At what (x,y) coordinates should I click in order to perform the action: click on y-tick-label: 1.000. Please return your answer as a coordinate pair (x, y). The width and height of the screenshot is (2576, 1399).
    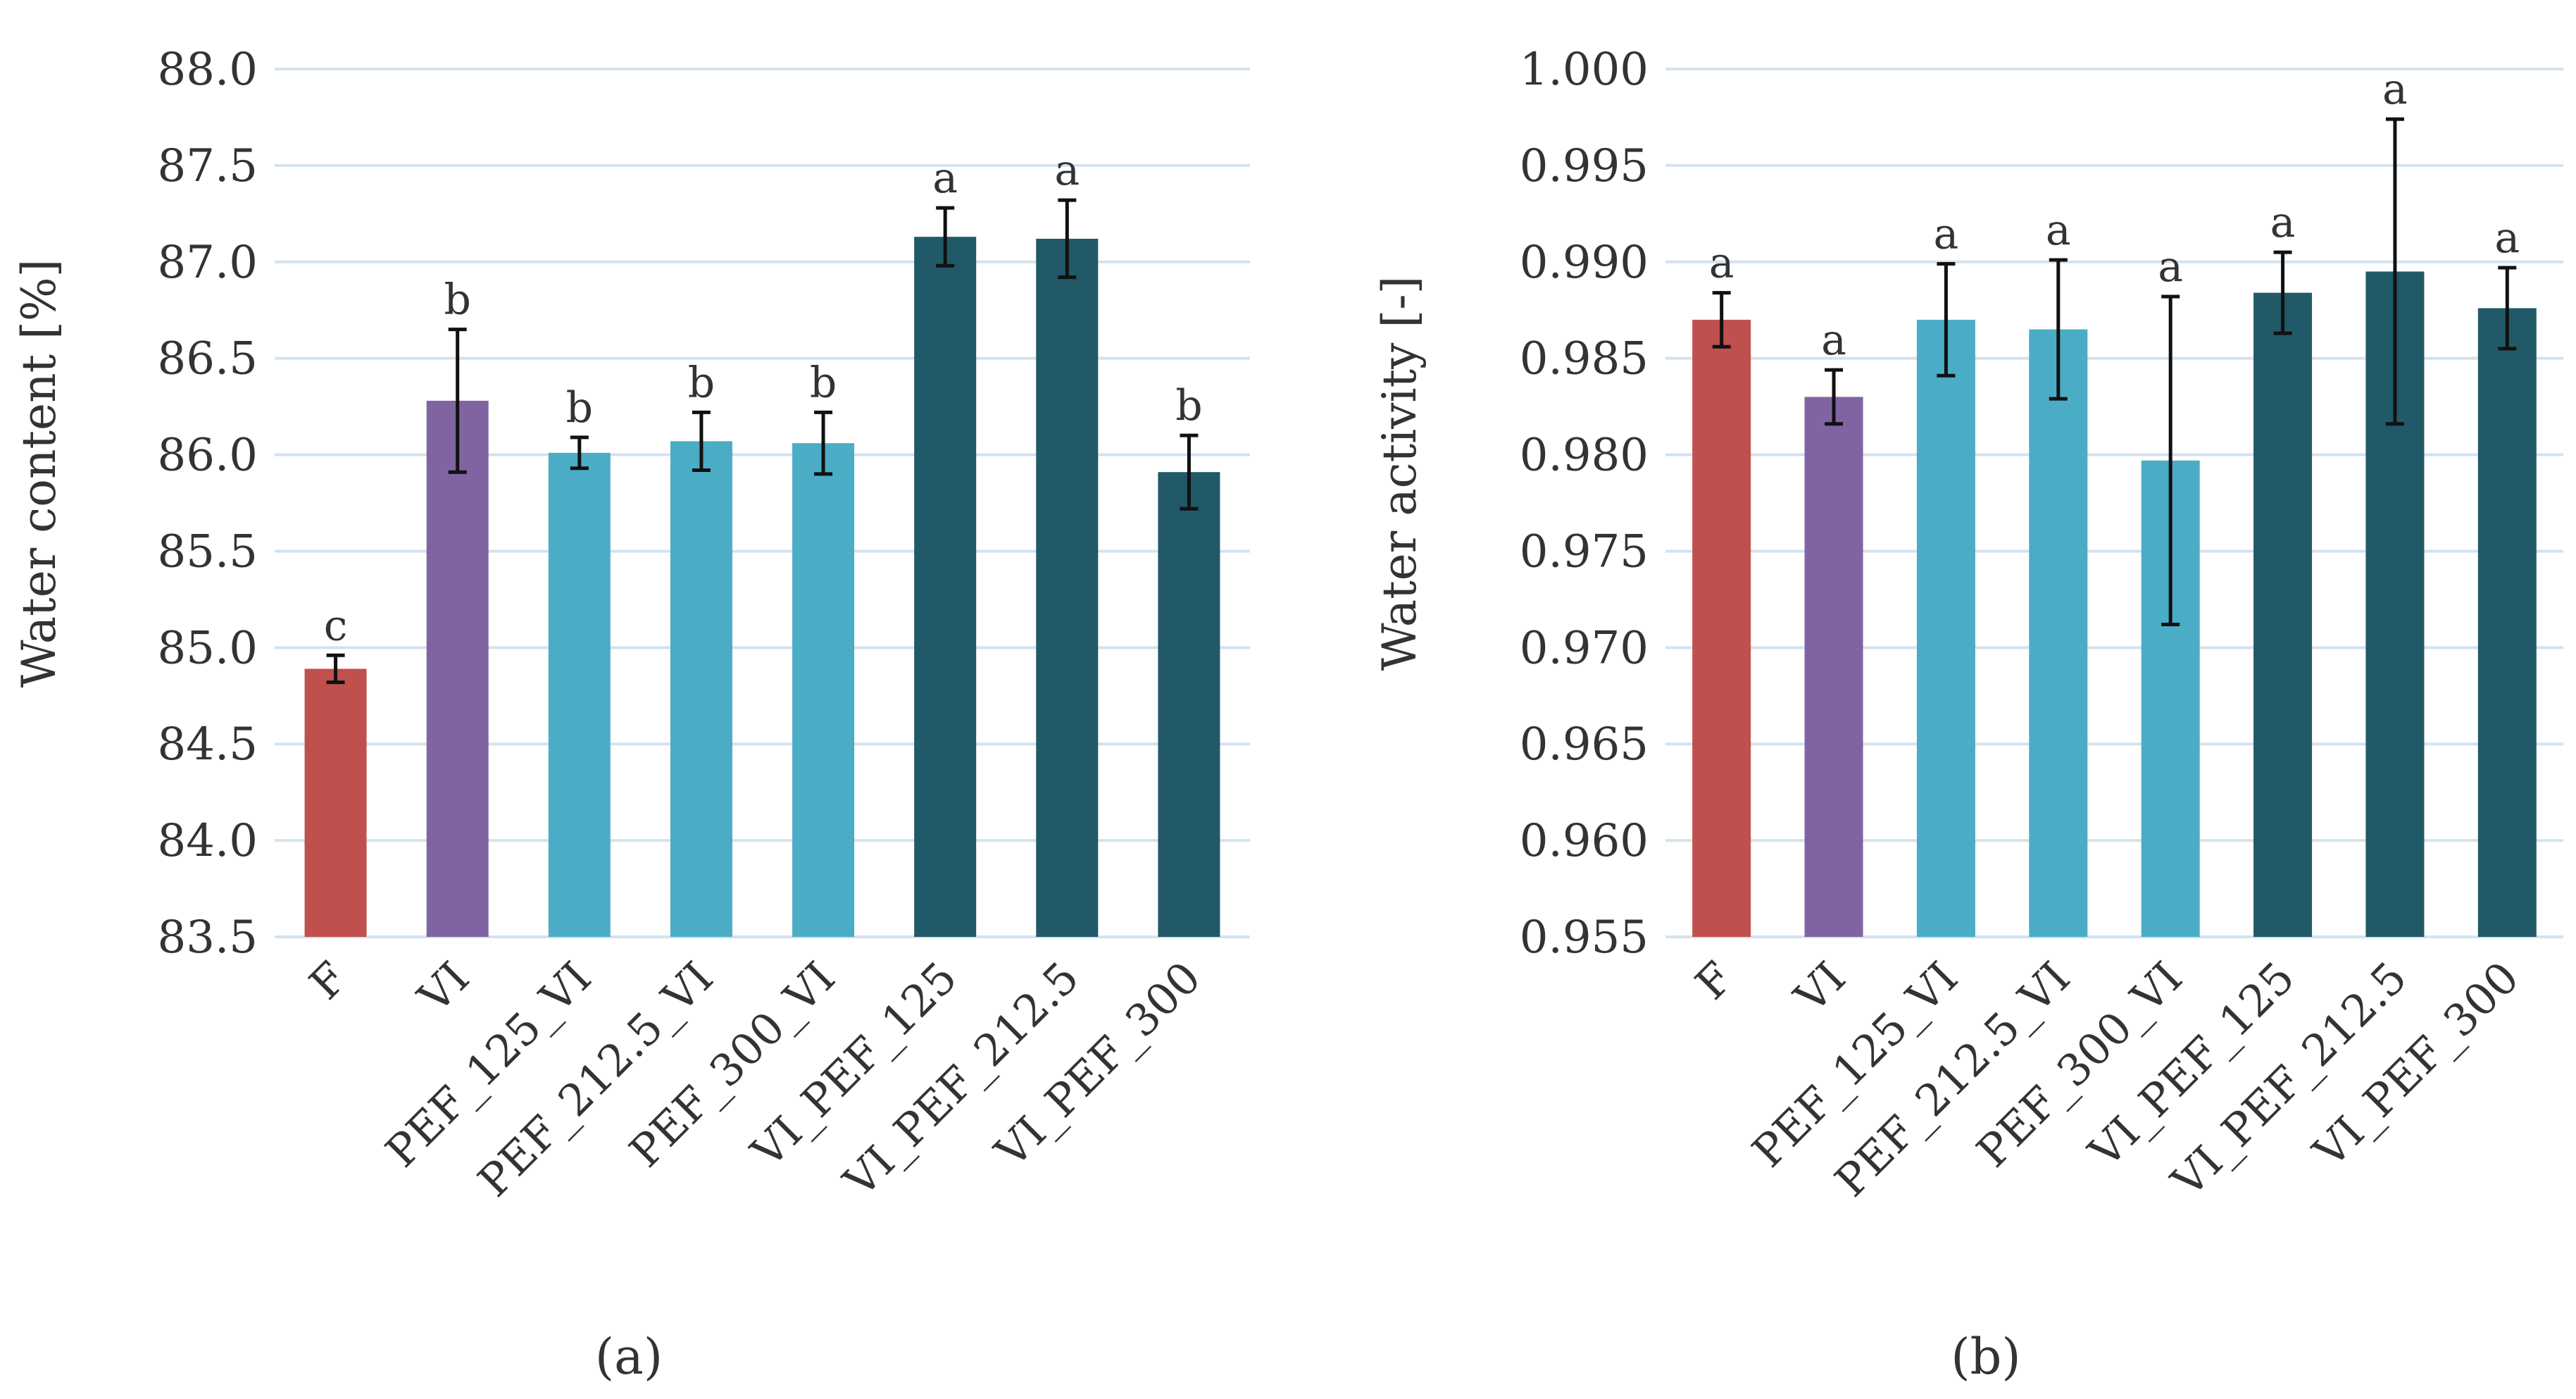
    Looking at the image, I should click on (1584, 70).